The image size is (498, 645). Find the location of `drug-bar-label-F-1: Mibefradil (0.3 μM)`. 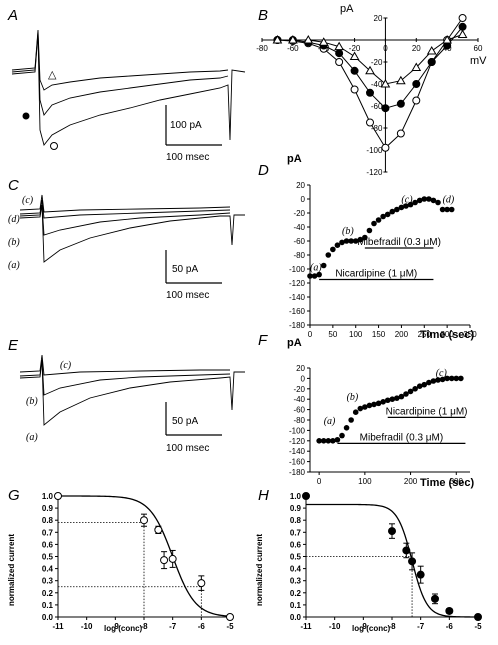

drug-bar-label-F-1: Mibefradil (0.3 μM) is located at coordinates (402, 437).